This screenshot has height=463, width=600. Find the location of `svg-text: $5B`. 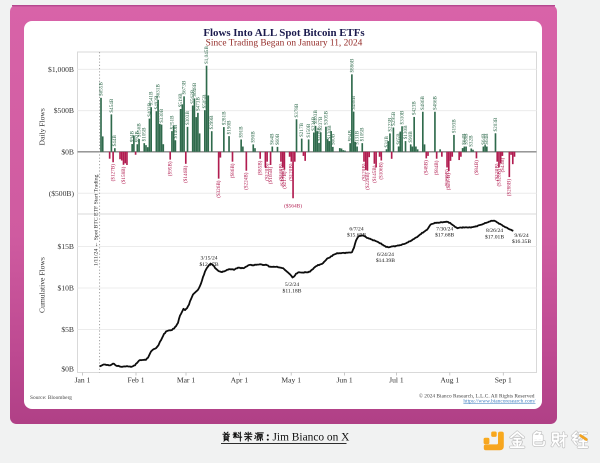

svg-text: $5B is located at coordinates (67, 329).